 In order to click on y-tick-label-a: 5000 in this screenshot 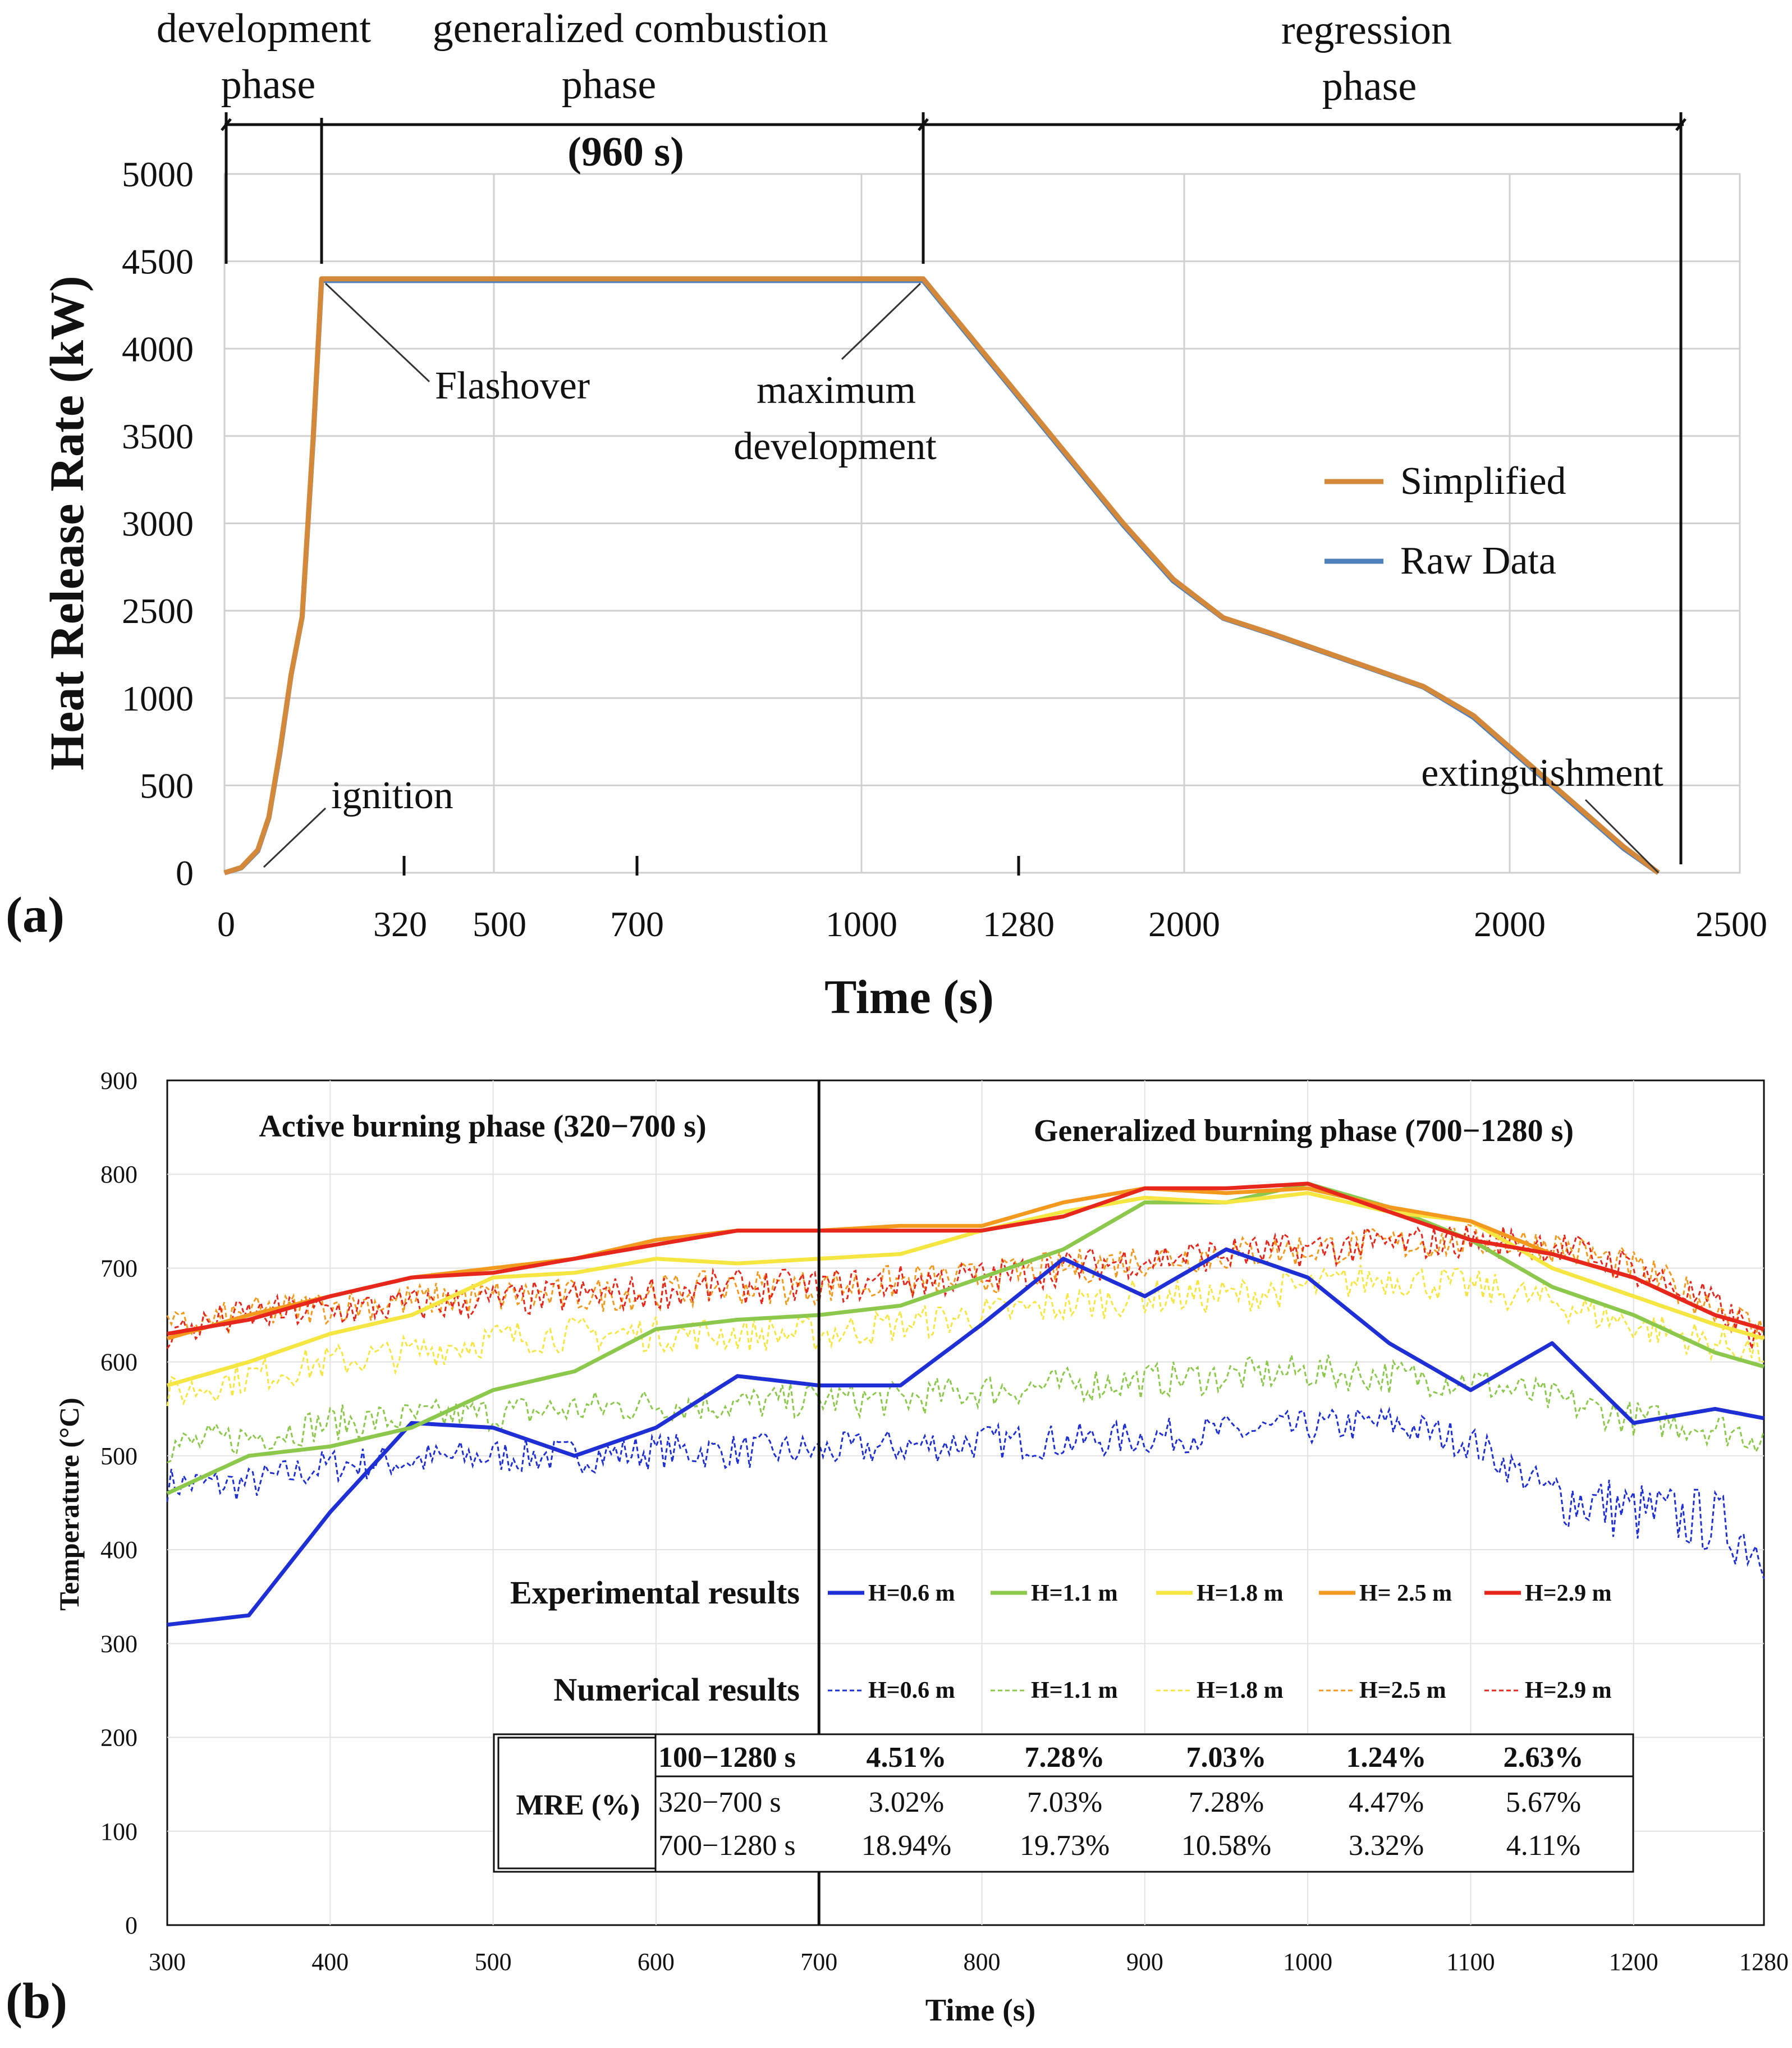, I will do `click(158, 174)`.